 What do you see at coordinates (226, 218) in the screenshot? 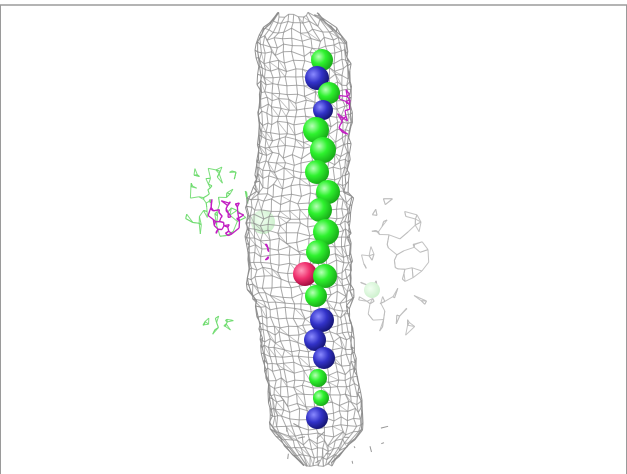
I see `density-mesh-magenta-left` at bounding box center [226, 218].